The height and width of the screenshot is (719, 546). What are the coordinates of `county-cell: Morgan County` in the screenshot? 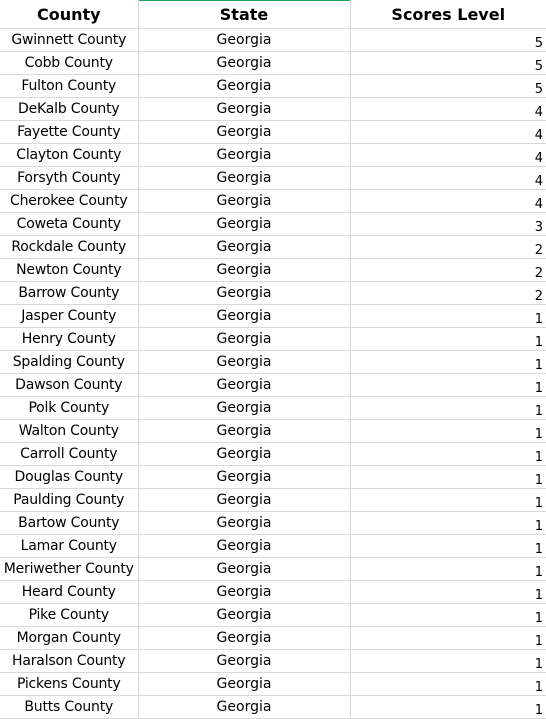 It's located at (69, 638).